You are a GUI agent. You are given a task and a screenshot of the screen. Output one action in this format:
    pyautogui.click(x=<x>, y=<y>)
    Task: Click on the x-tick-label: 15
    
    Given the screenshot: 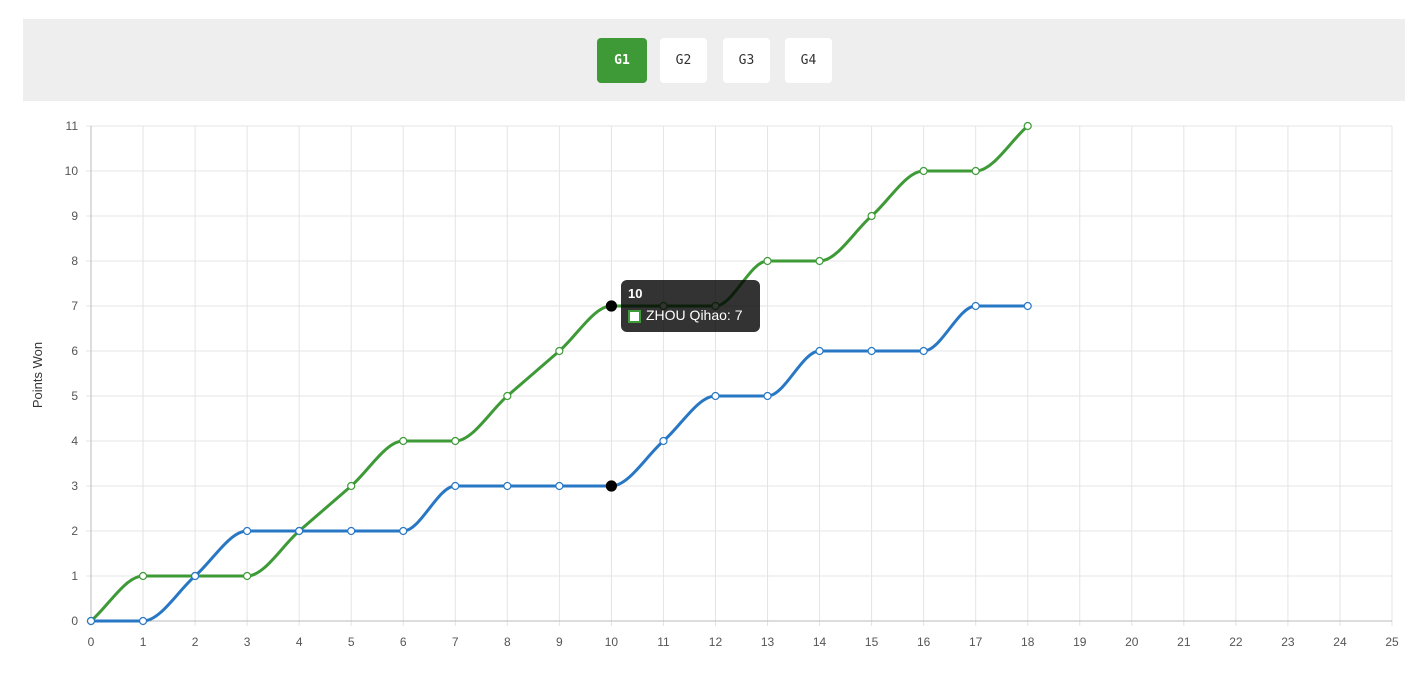 What is the action you would take?
    pyautogui.click(x=872, y=642)
    